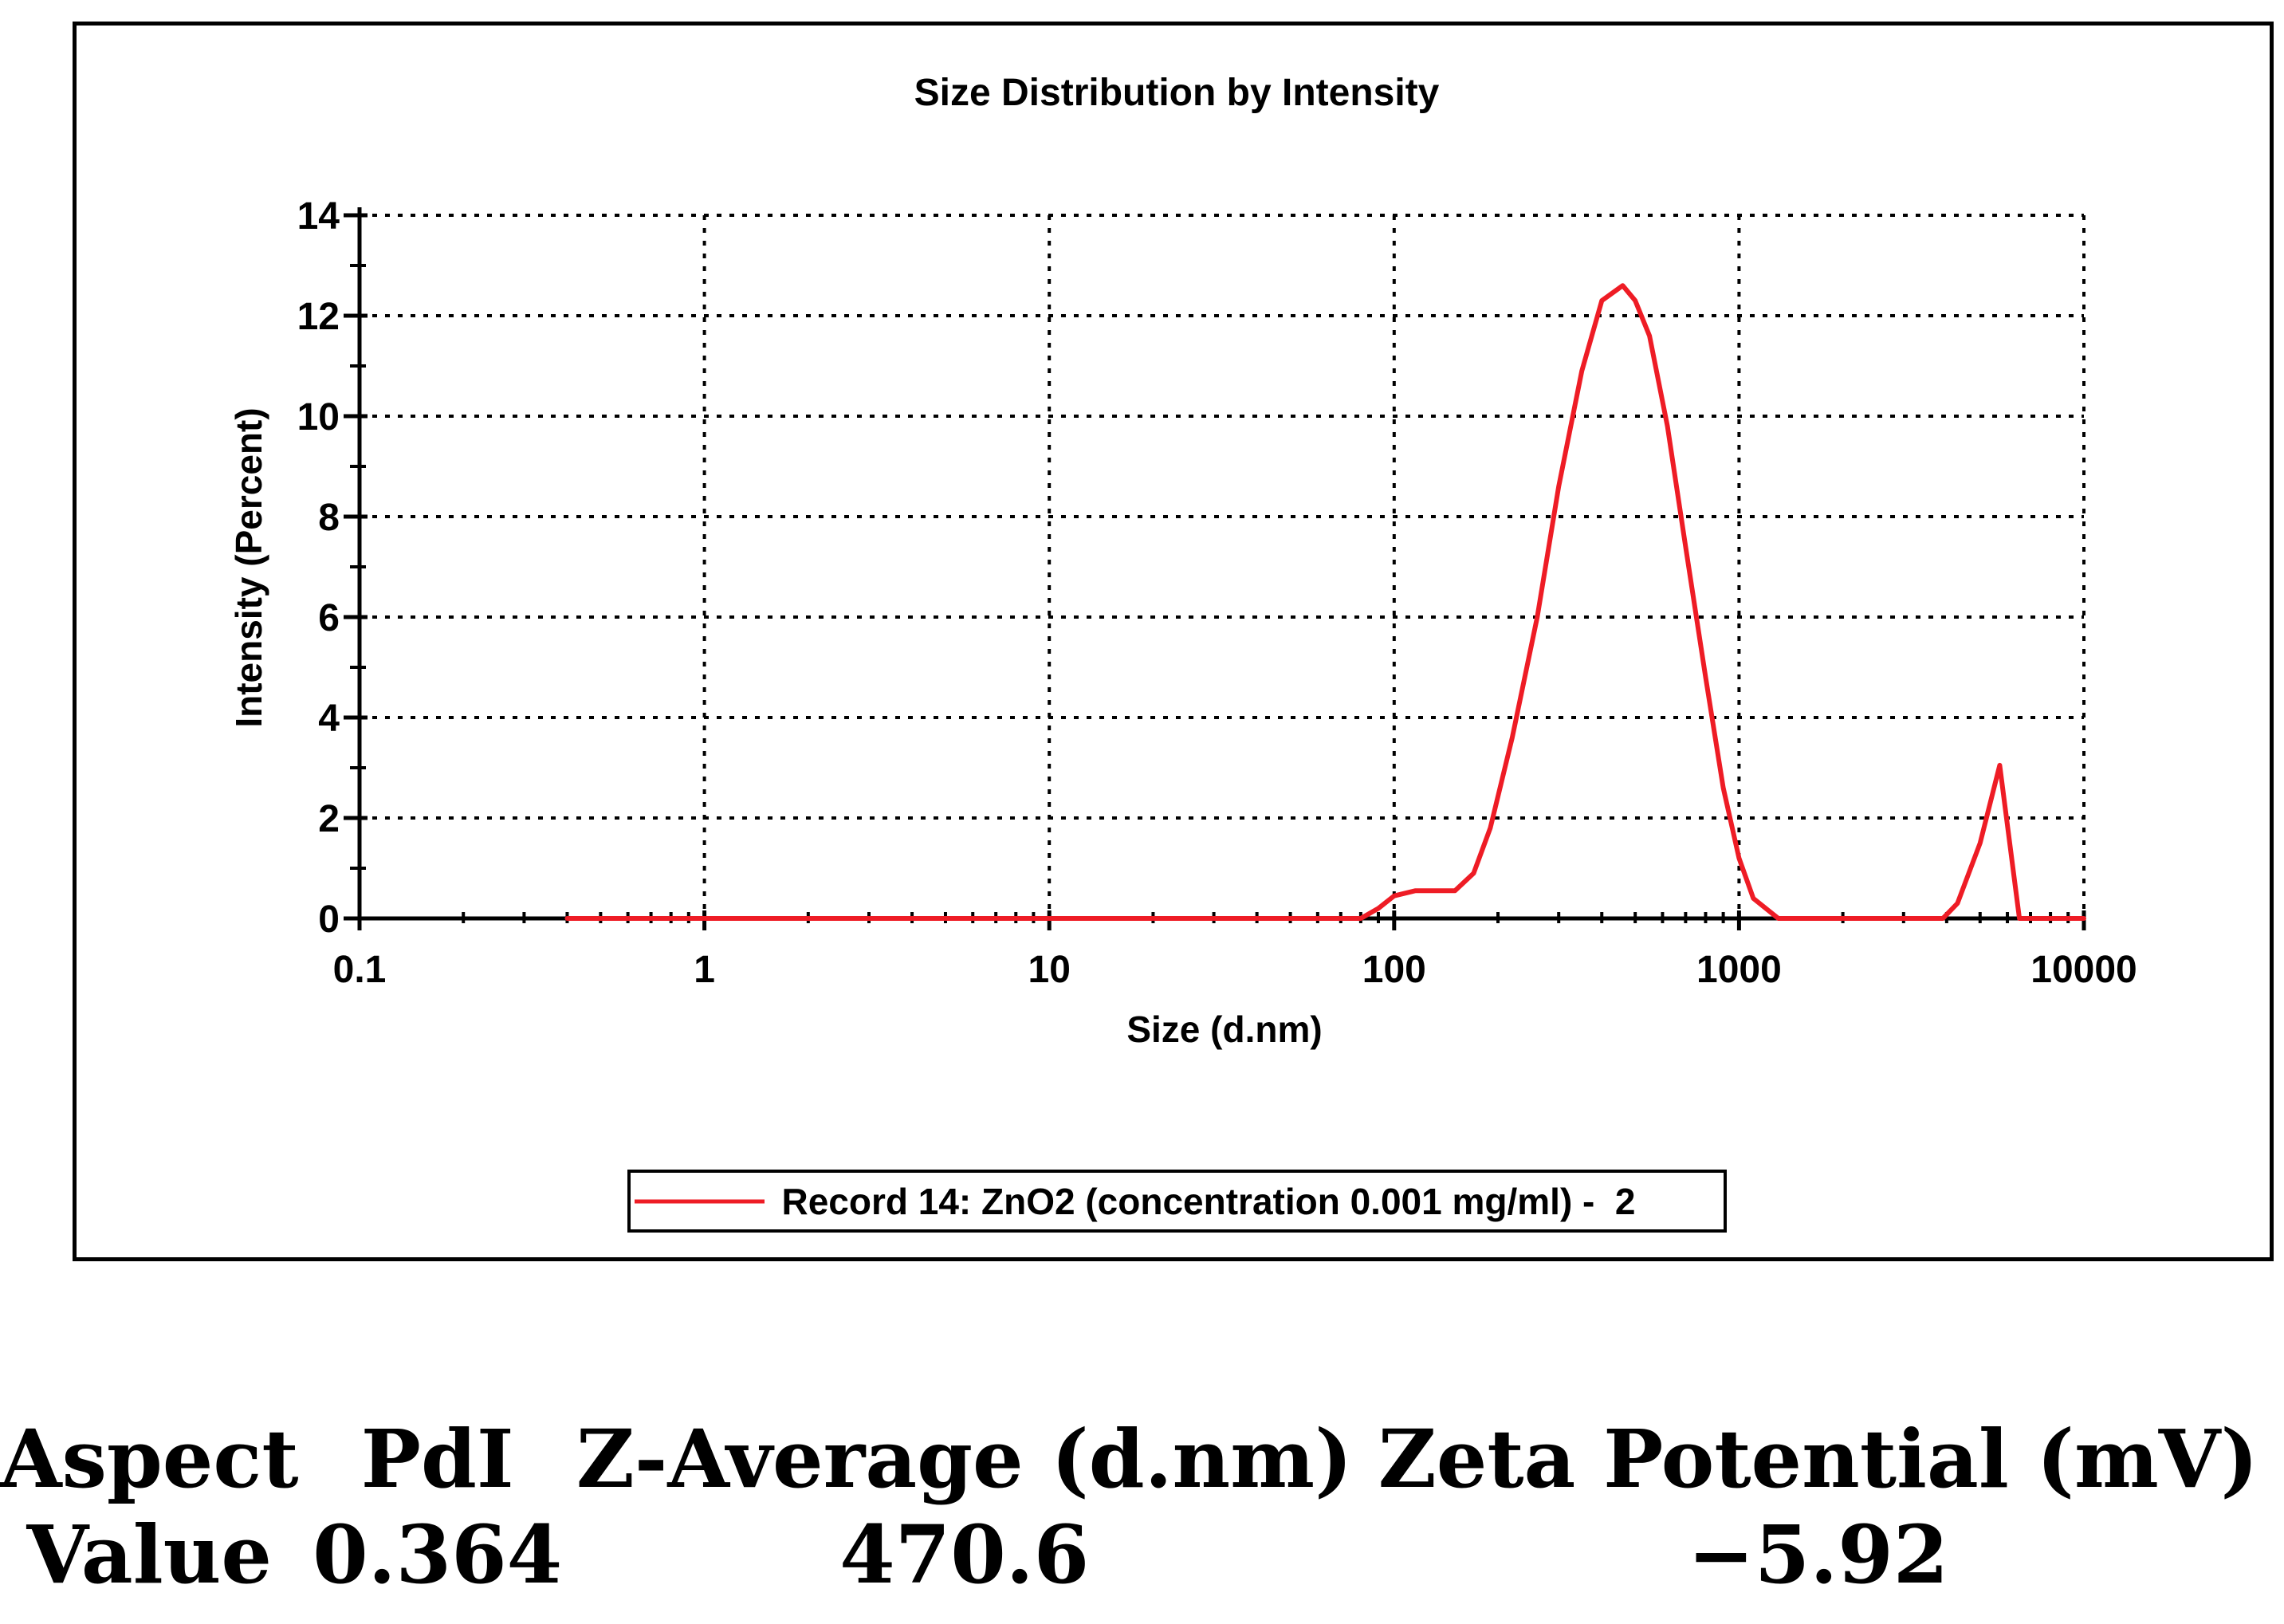  I want to click on x-tick-label: 1000, so click(1739, 970).